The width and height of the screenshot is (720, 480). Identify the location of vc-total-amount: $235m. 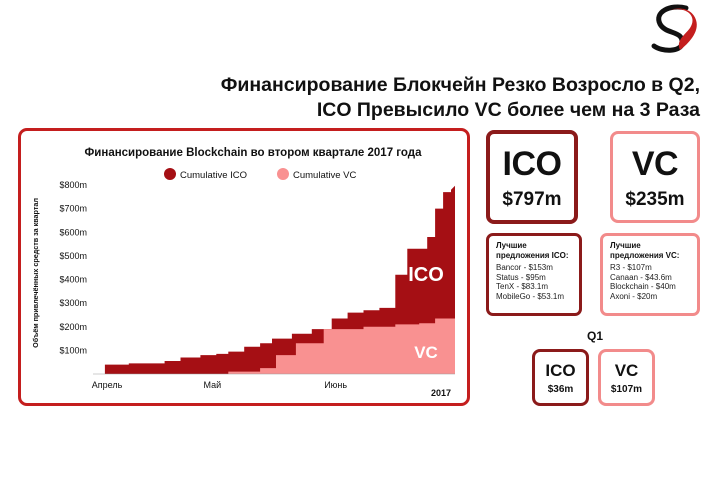
(655, 199).